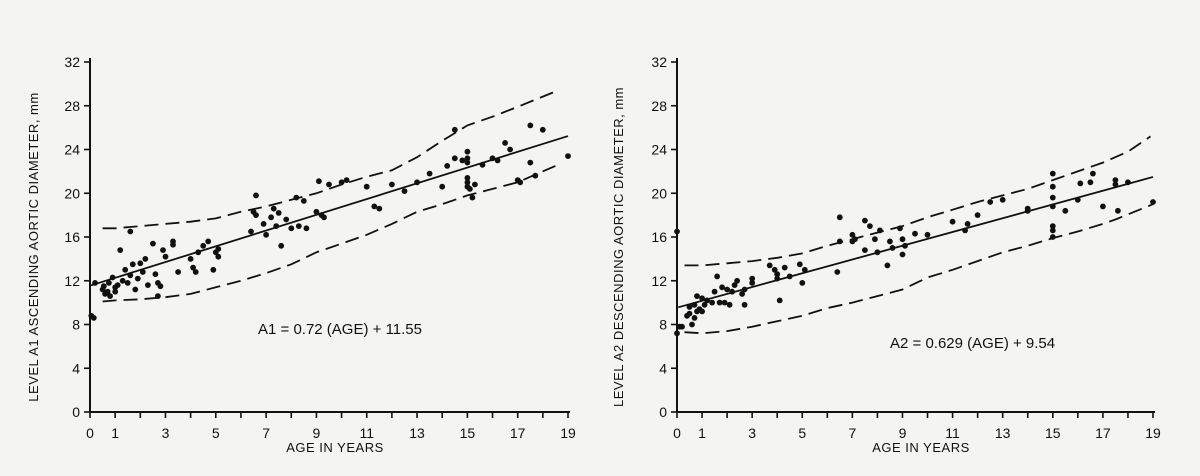 The width and height of the screenshot is (1200, 476). Describe the element at coordinates (659, 106) in the screenshot. I see `y-tick-label: 28` at that location.